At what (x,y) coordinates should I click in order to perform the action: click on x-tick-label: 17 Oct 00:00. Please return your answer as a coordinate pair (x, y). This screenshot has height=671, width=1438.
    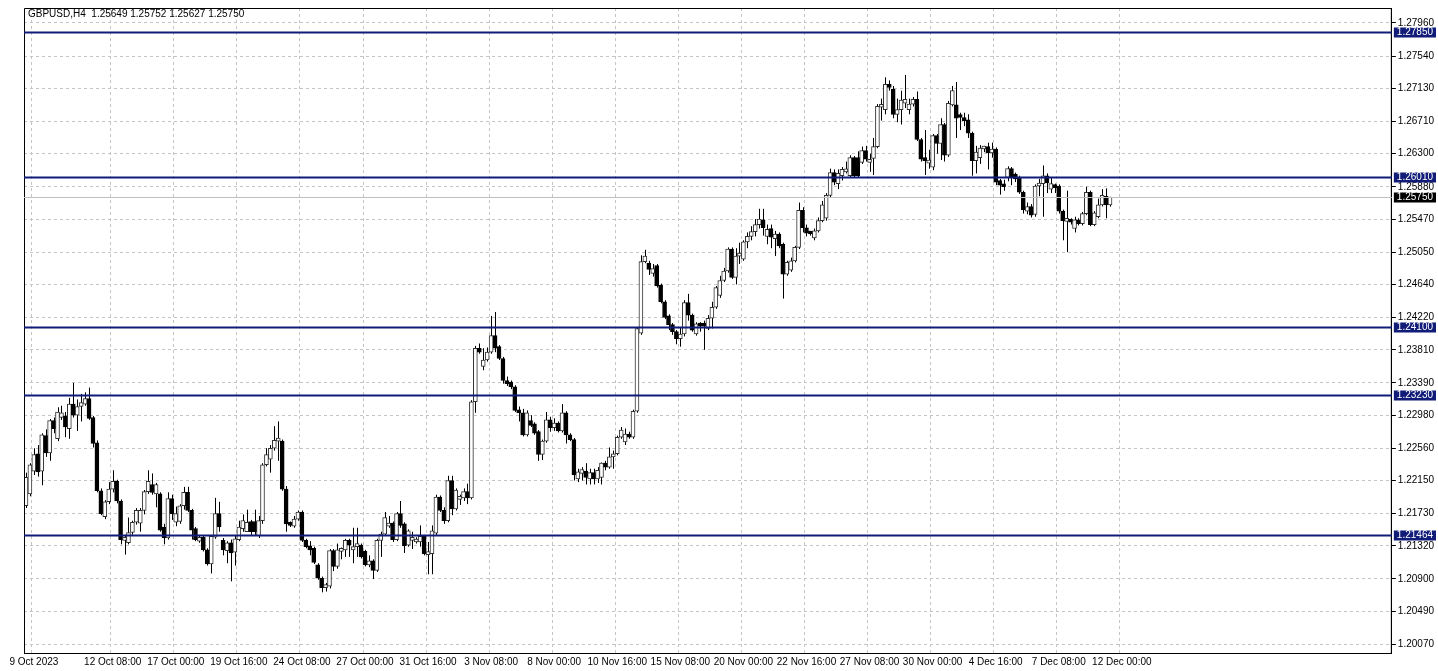
    Looking at the image, I should click on (176, 661).